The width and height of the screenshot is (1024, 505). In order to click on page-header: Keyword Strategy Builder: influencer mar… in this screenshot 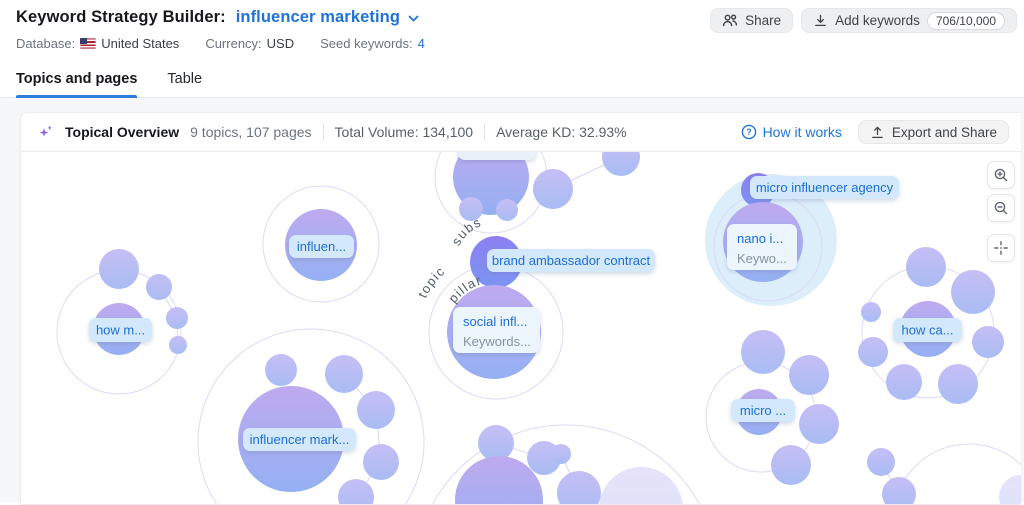, I will do `click(512, 25)`.